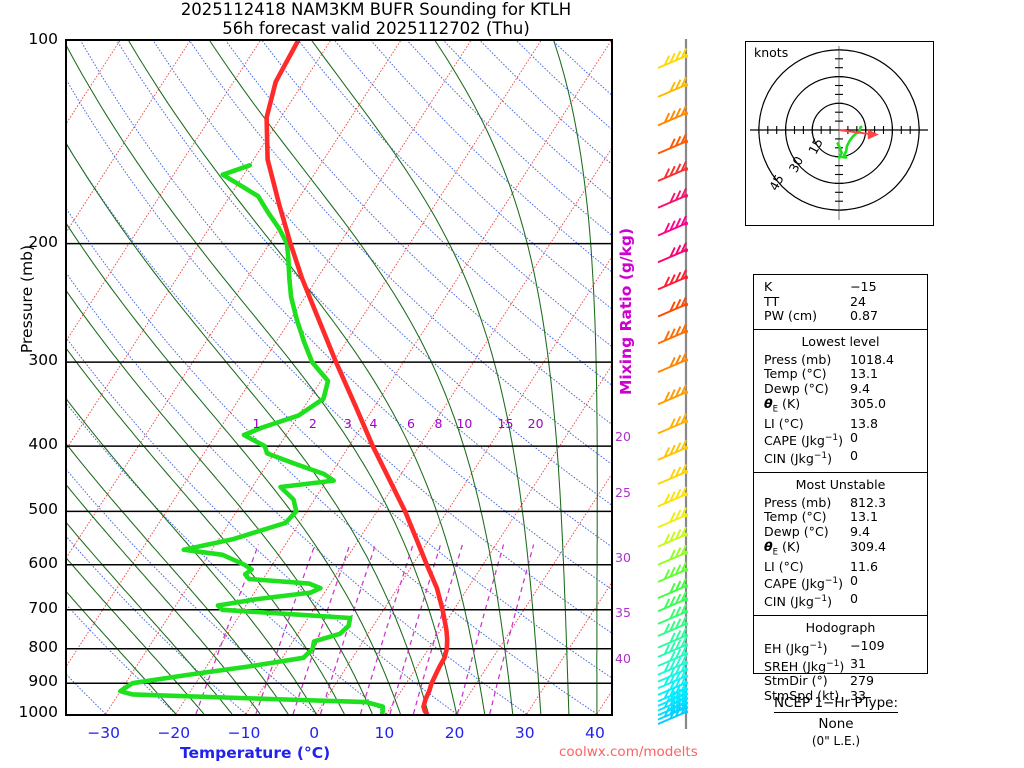  I want to click on index-value: 33, so click(858, 696).